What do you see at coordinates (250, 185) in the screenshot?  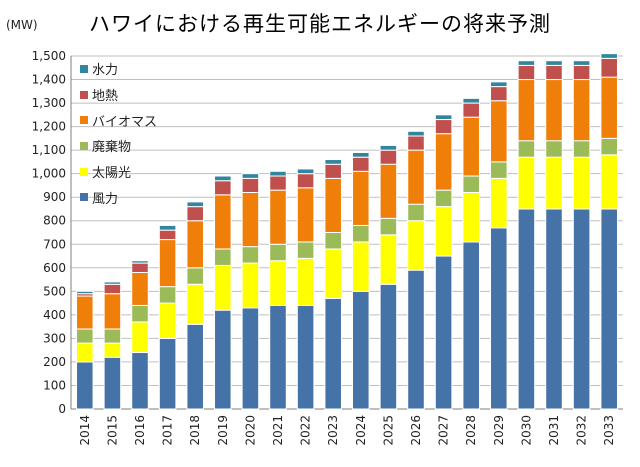 I see `bar-segment-4-2020` at bounding box center [250, 185].